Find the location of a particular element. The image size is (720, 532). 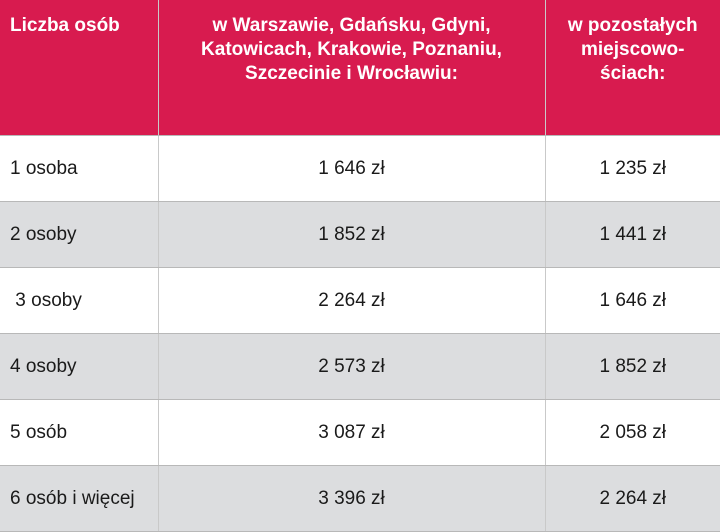

cell-other-places: 1 441 zł is located at coordinates (632, 234).